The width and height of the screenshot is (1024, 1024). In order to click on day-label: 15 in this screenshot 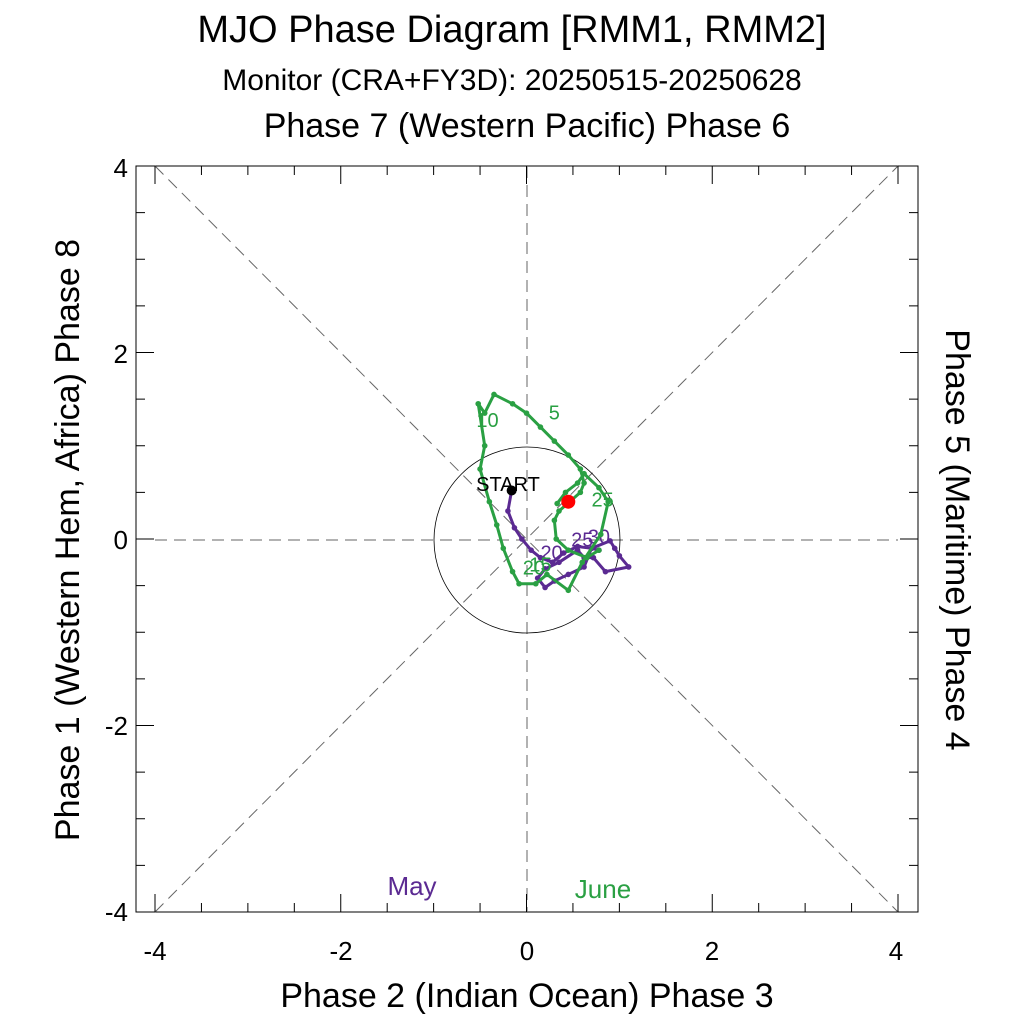, I will do `click(540, 566)`.